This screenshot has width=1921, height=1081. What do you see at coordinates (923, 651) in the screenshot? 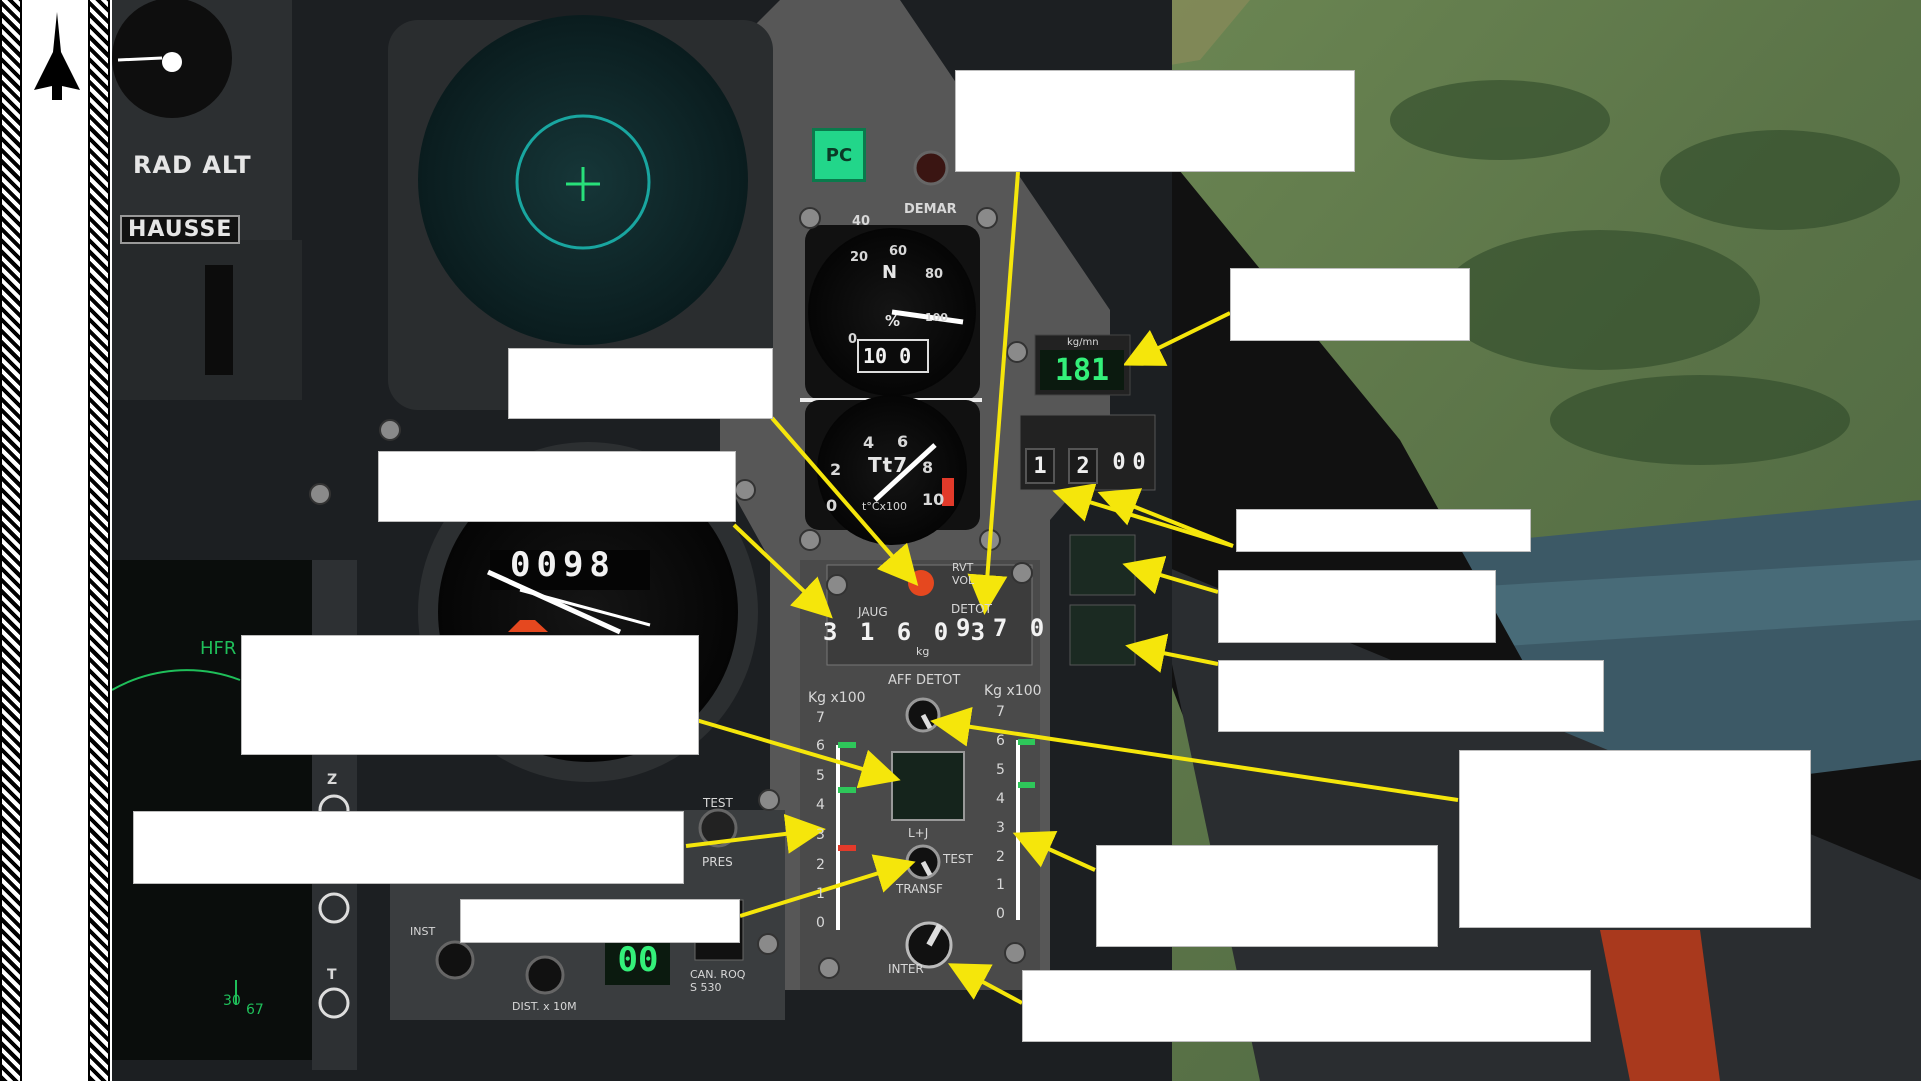
I see `kg-label: kg` at bounding box center [923, 651].